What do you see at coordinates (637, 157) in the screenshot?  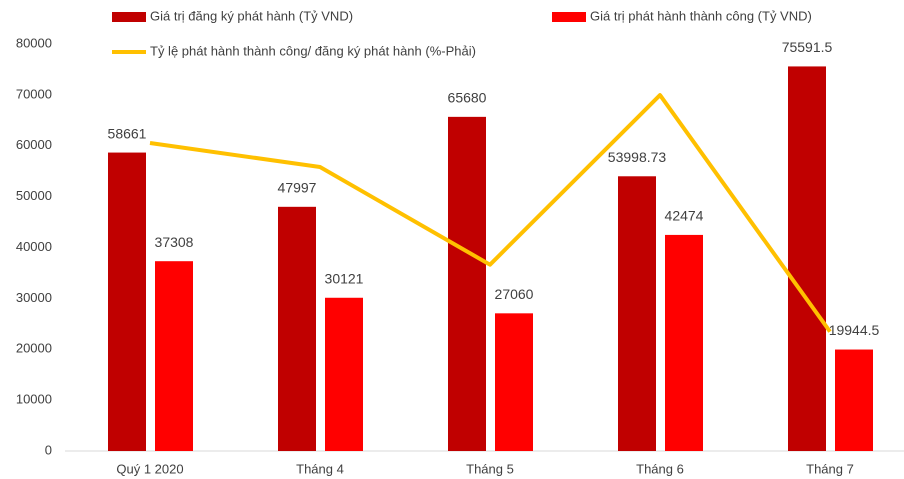 I see `data-label: 53998.73` at bounding box center [637, 157].